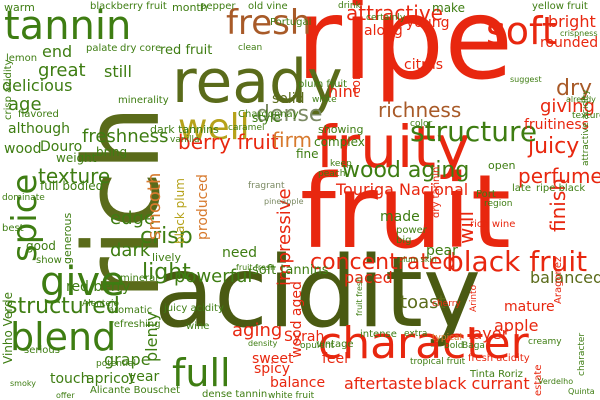 The height and width of the screenshot is (400, 600). I want to click on word-power: power, so click(411, 230).